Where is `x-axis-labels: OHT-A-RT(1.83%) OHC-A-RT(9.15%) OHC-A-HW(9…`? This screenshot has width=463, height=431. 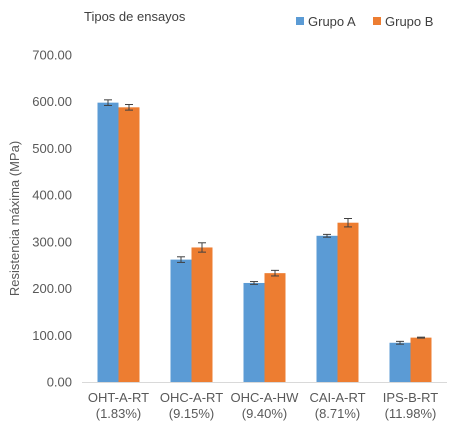 x-axis-labels: OHT-A-RT(1.83%) OHC-A-RT(9.15%) OHC-A-HW(9… is located at coordinates (263, 405).